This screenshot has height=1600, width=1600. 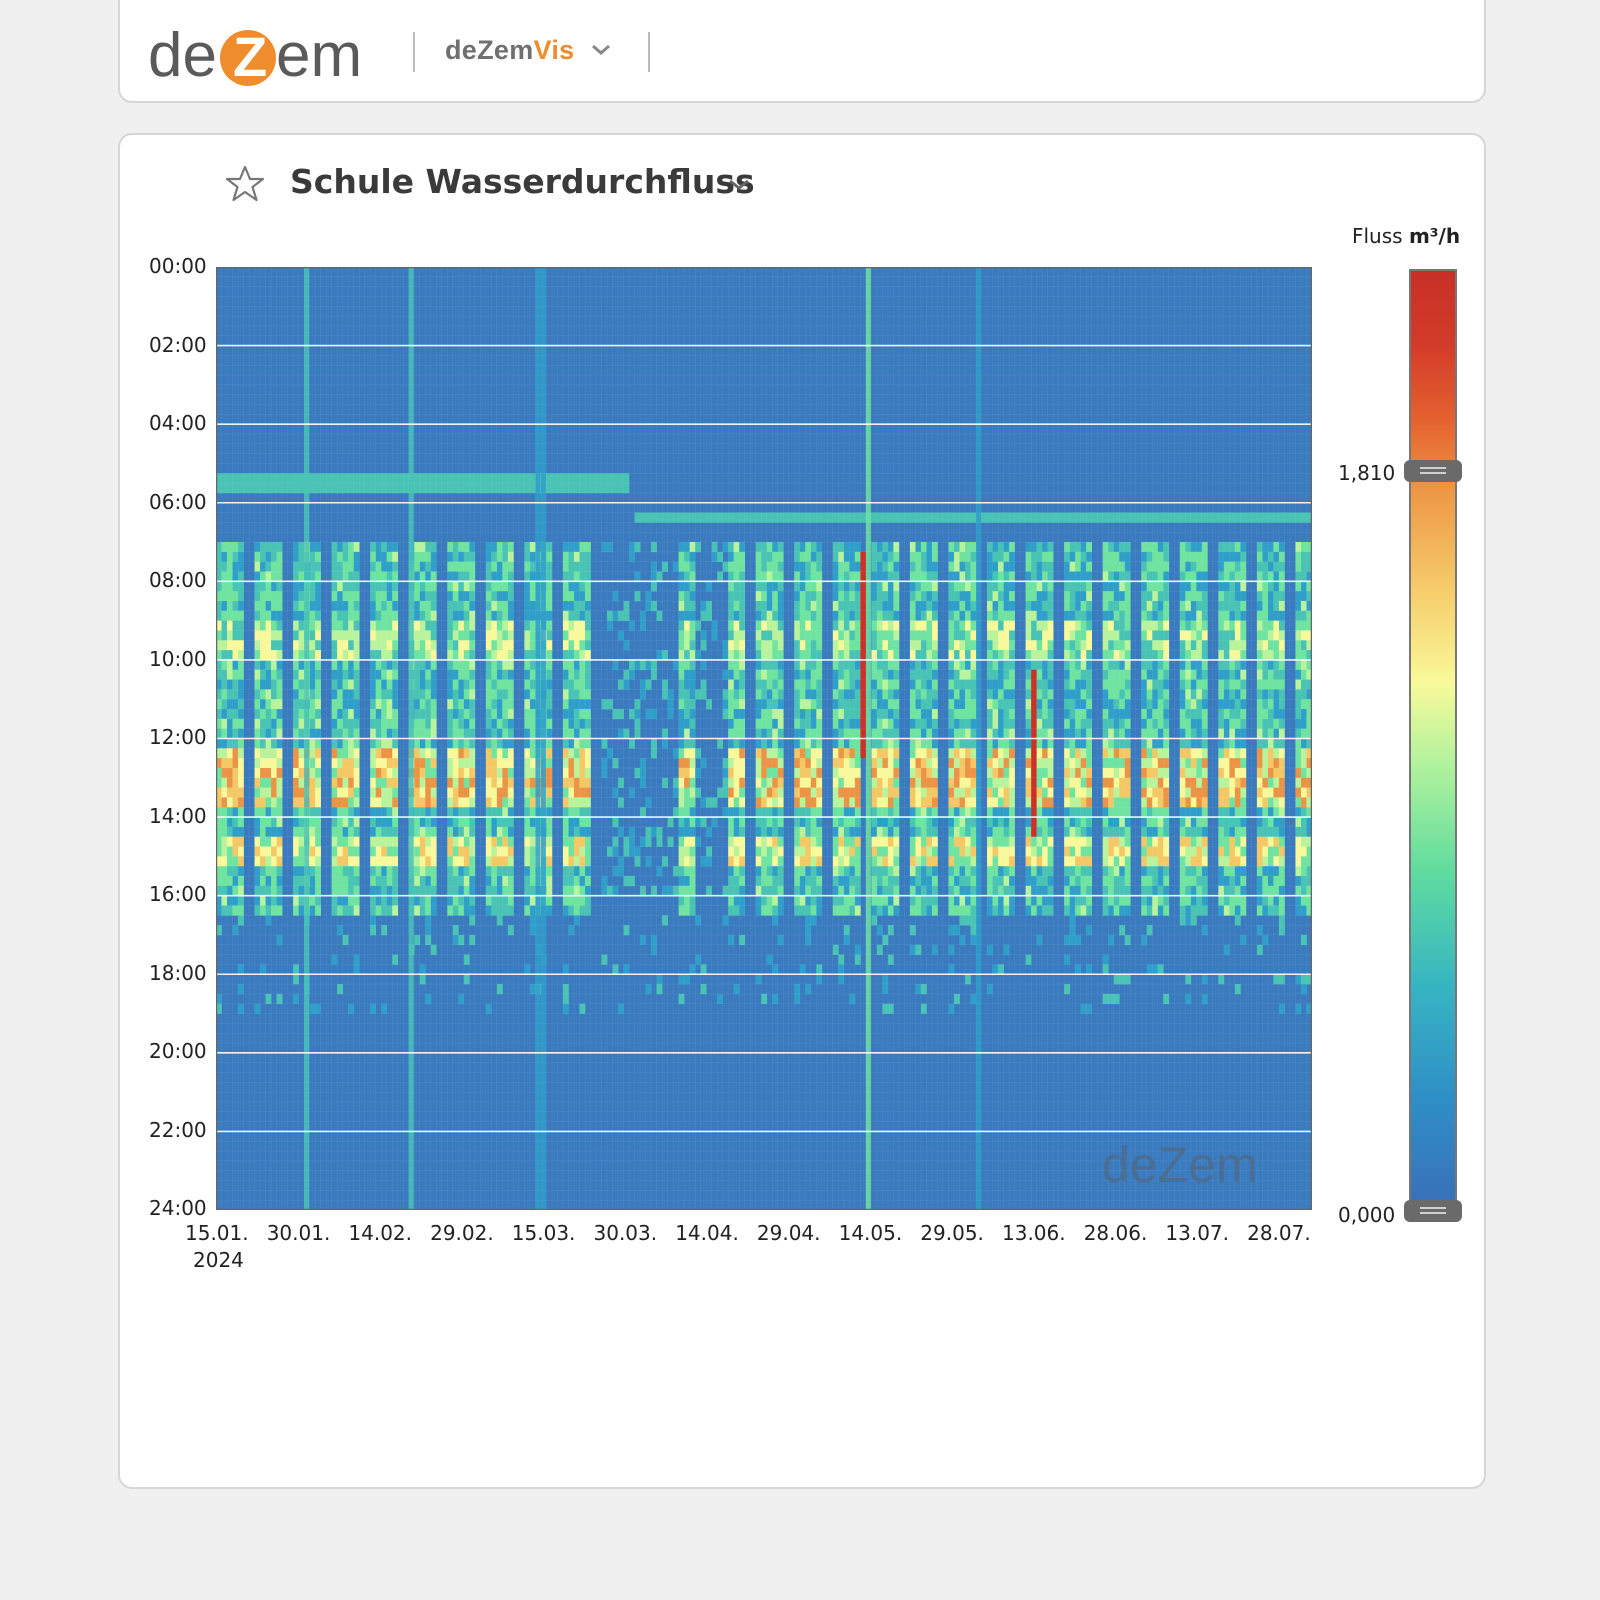 What do you see at coordinates (707, 1233) in the screenshot?
I see `x-tick-label: 14.04.` at bounding box center [707, 1233].